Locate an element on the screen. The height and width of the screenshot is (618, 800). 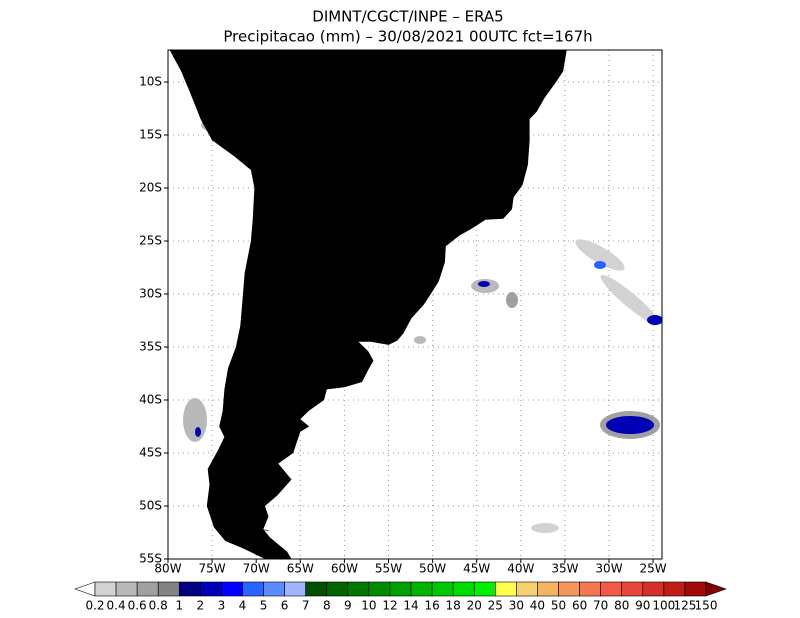
colorbar-label: 7 is located at coordinates (306, 606).